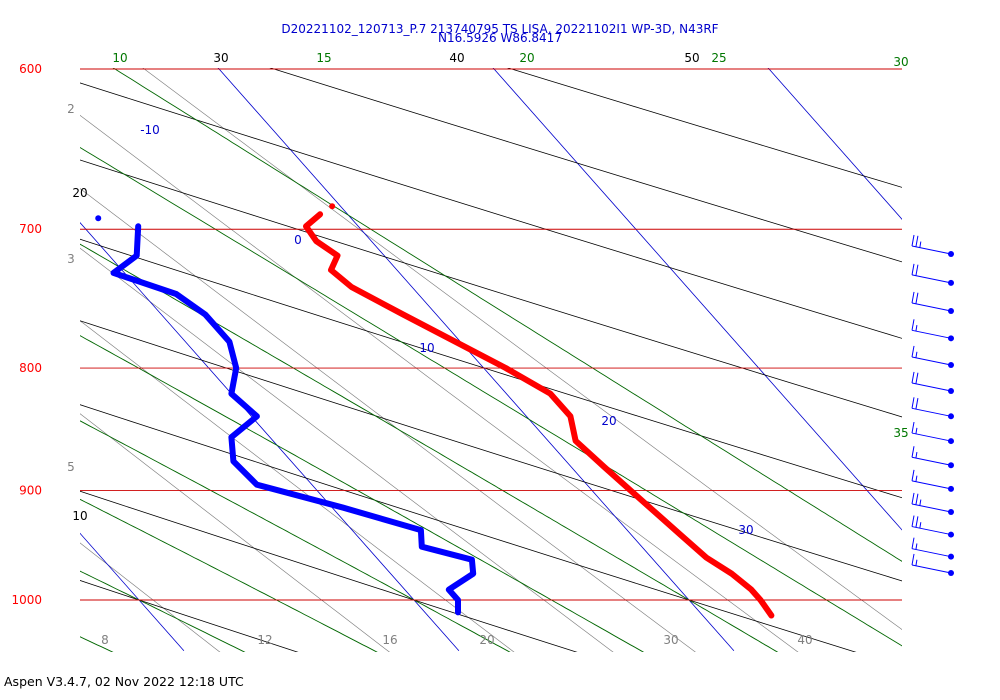 The height and width of the screenshot is (700, 1000). What do you see at coordinates (323, 58) in the screenshot?
I see `moist-adiabat-label: 15` at bounding box center [323, 58].